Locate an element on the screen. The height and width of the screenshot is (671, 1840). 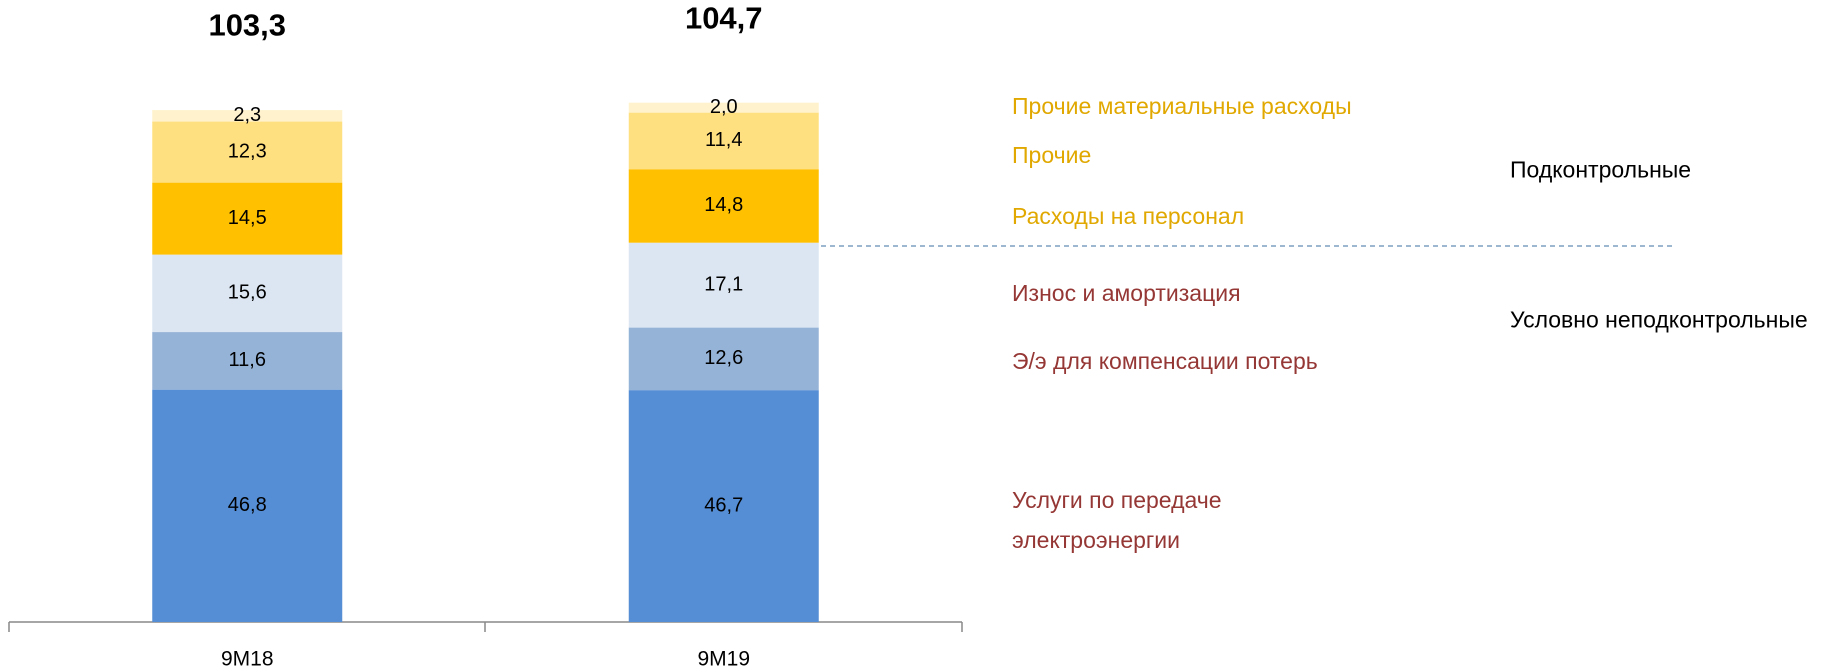
data-label: 14,5 is located at coordinates (247, 218).